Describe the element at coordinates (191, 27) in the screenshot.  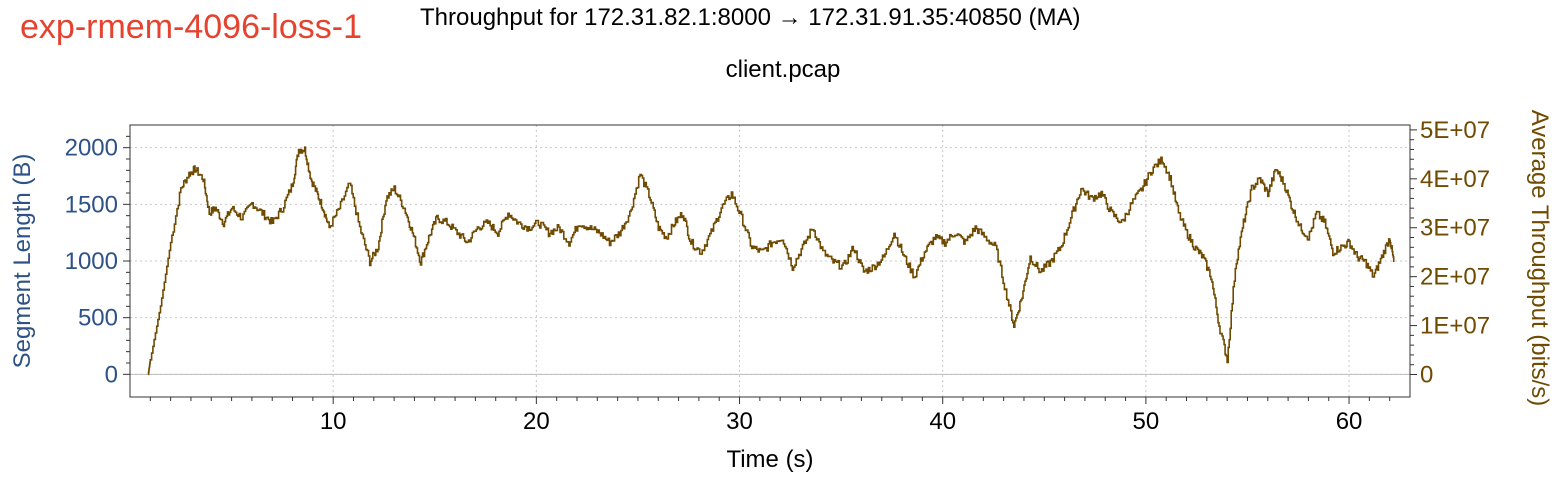
I see `experiment-label: exp-rmem-4096-loss-1` at that location.